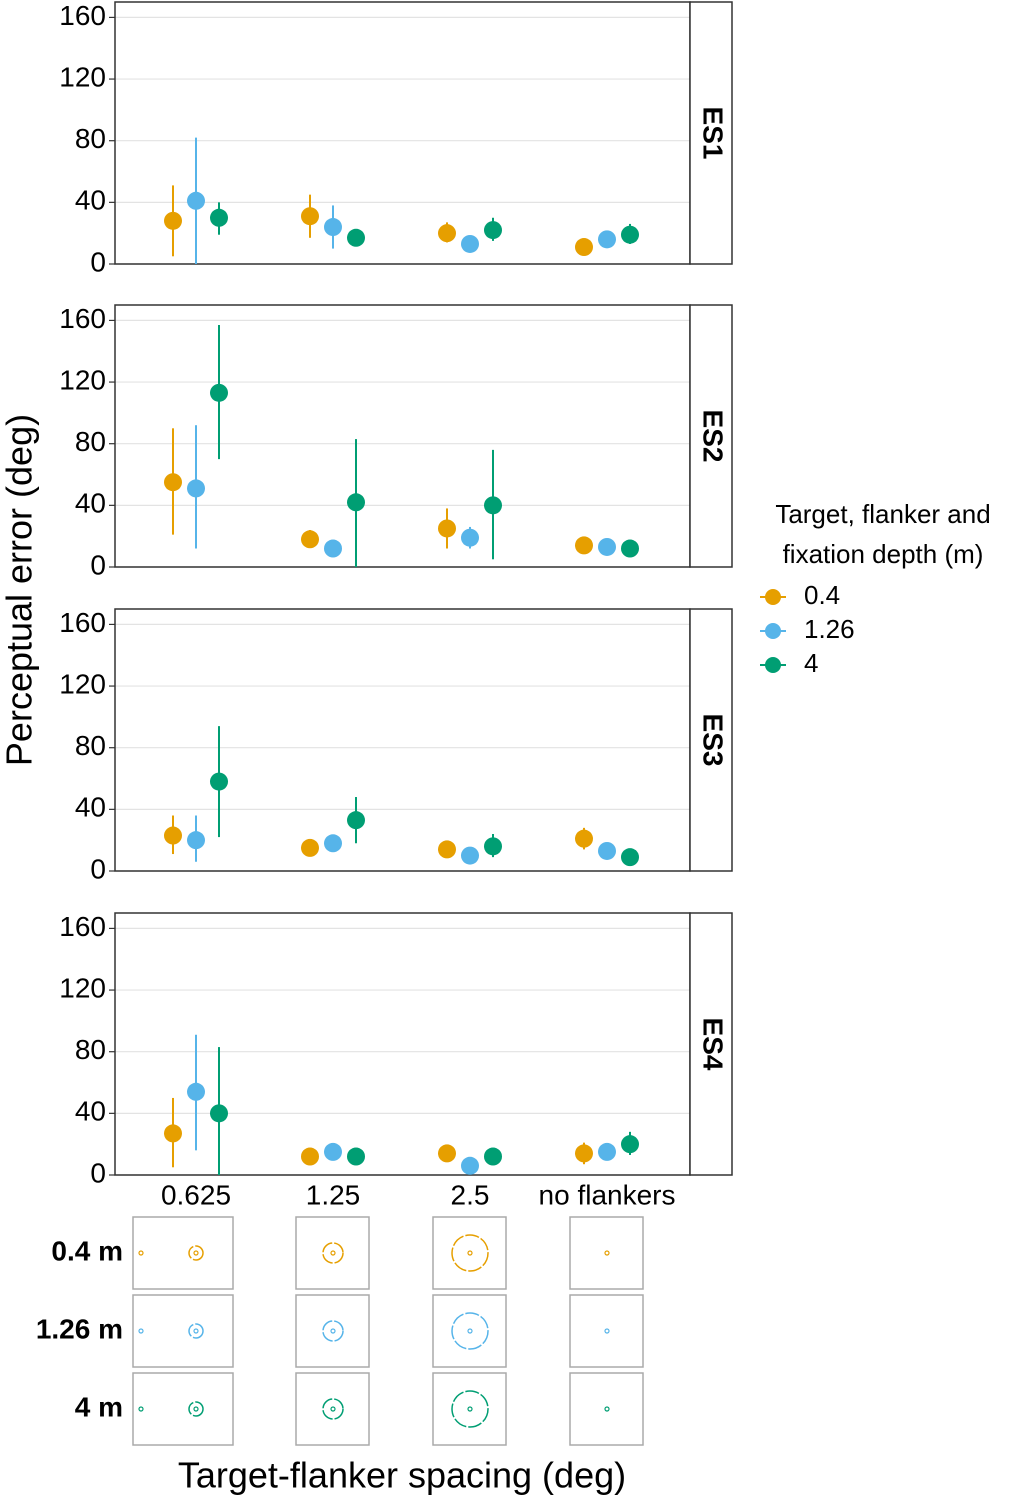 This screenshot has width=1014, height=1500. I want to click on row-label: 1.26 m, so click(79, 1328).